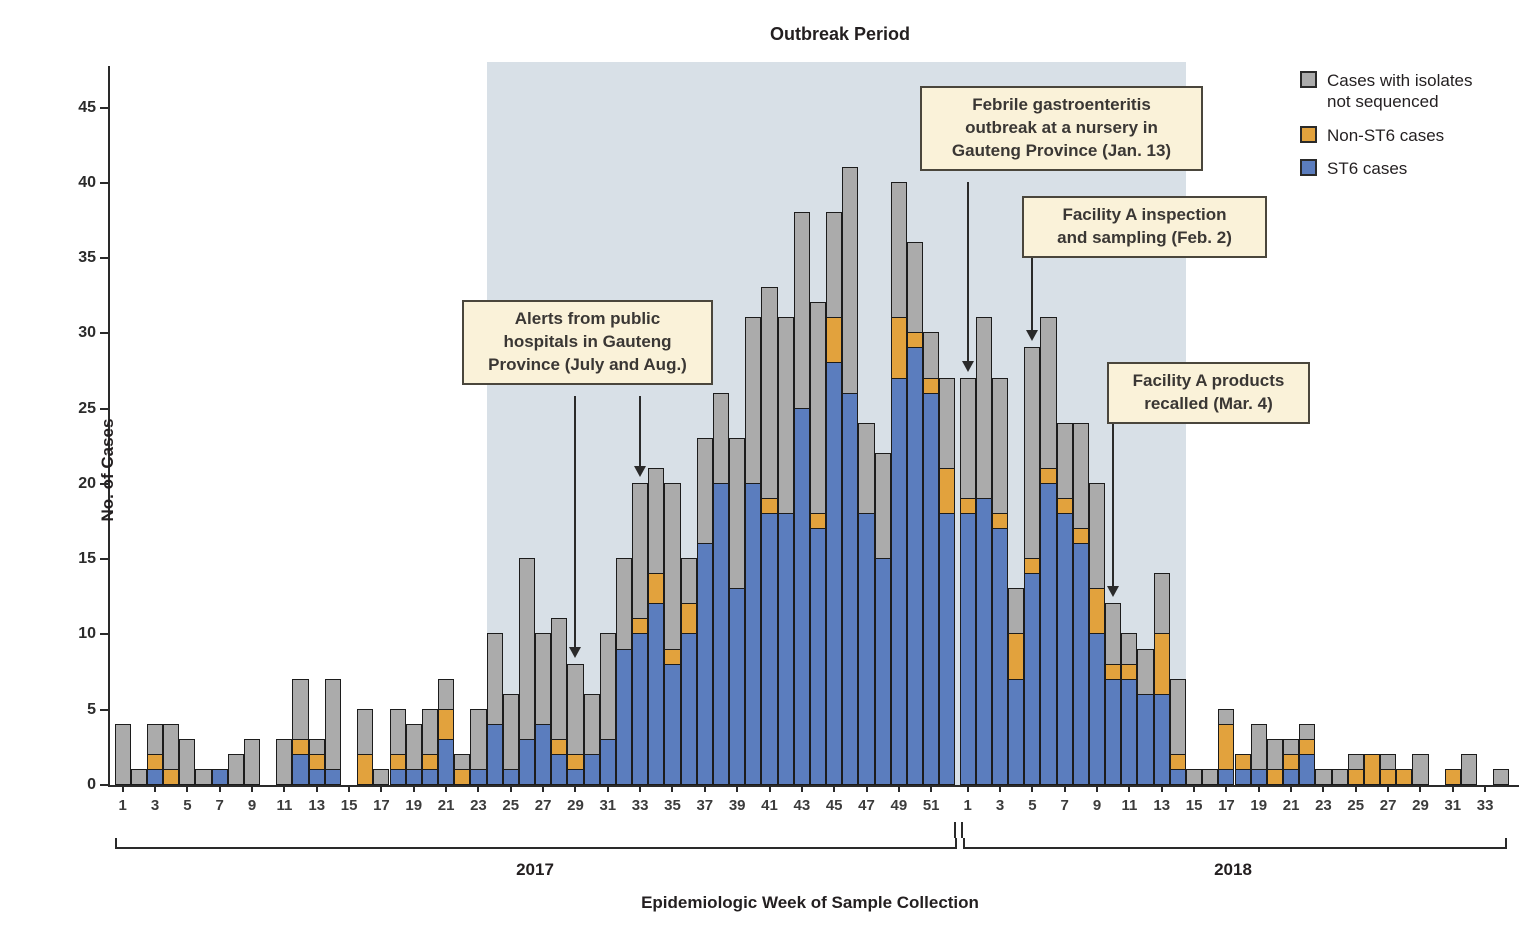 The image size is (1536, 935). I want to click on not-sequenced-segment-2017-w11, so click(284, 761).